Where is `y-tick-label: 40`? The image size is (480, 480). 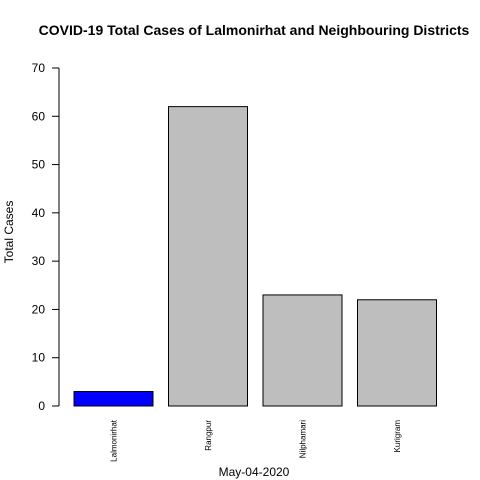
y-tick-label: 40 is located at coordinates (39, 213).